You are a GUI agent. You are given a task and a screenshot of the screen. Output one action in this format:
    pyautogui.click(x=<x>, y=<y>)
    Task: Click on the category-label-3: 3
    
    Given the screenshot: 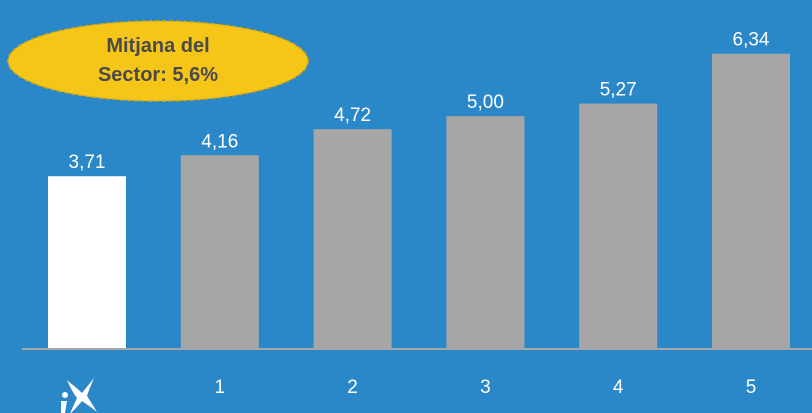 What is the action you would take?
    pyautogui.click(x=485, y=387)
    